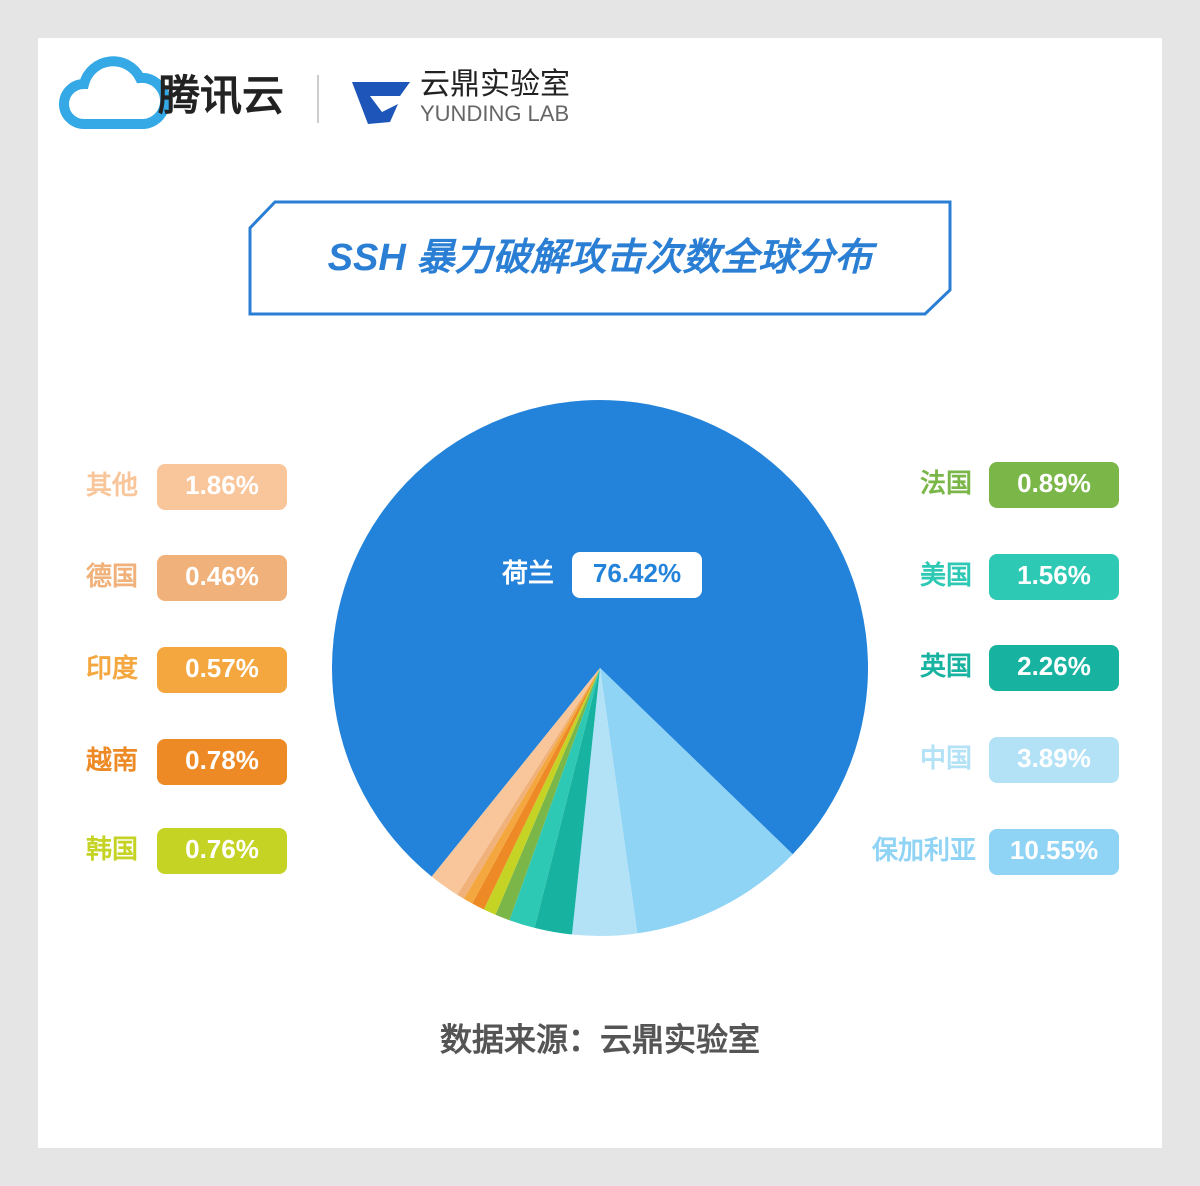  Describe the element at coordinates (112, 576) in the screenshot. I see `legend-label: 德国` at that location.